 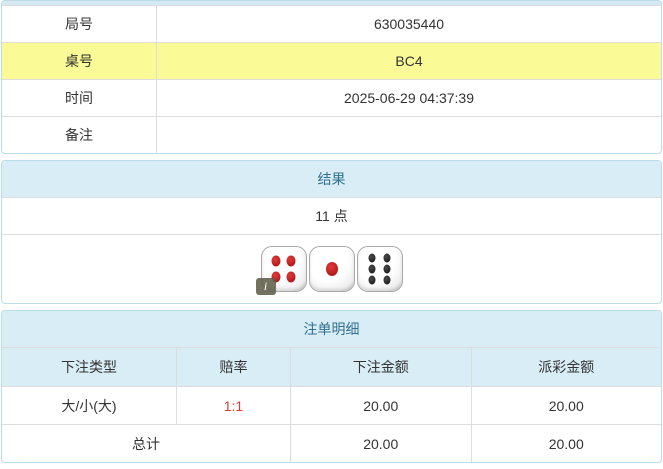 What do you see at coordinates (331, 3) in the screenshot?
I see `panel-top-strip` at bounding box center [331, 3].